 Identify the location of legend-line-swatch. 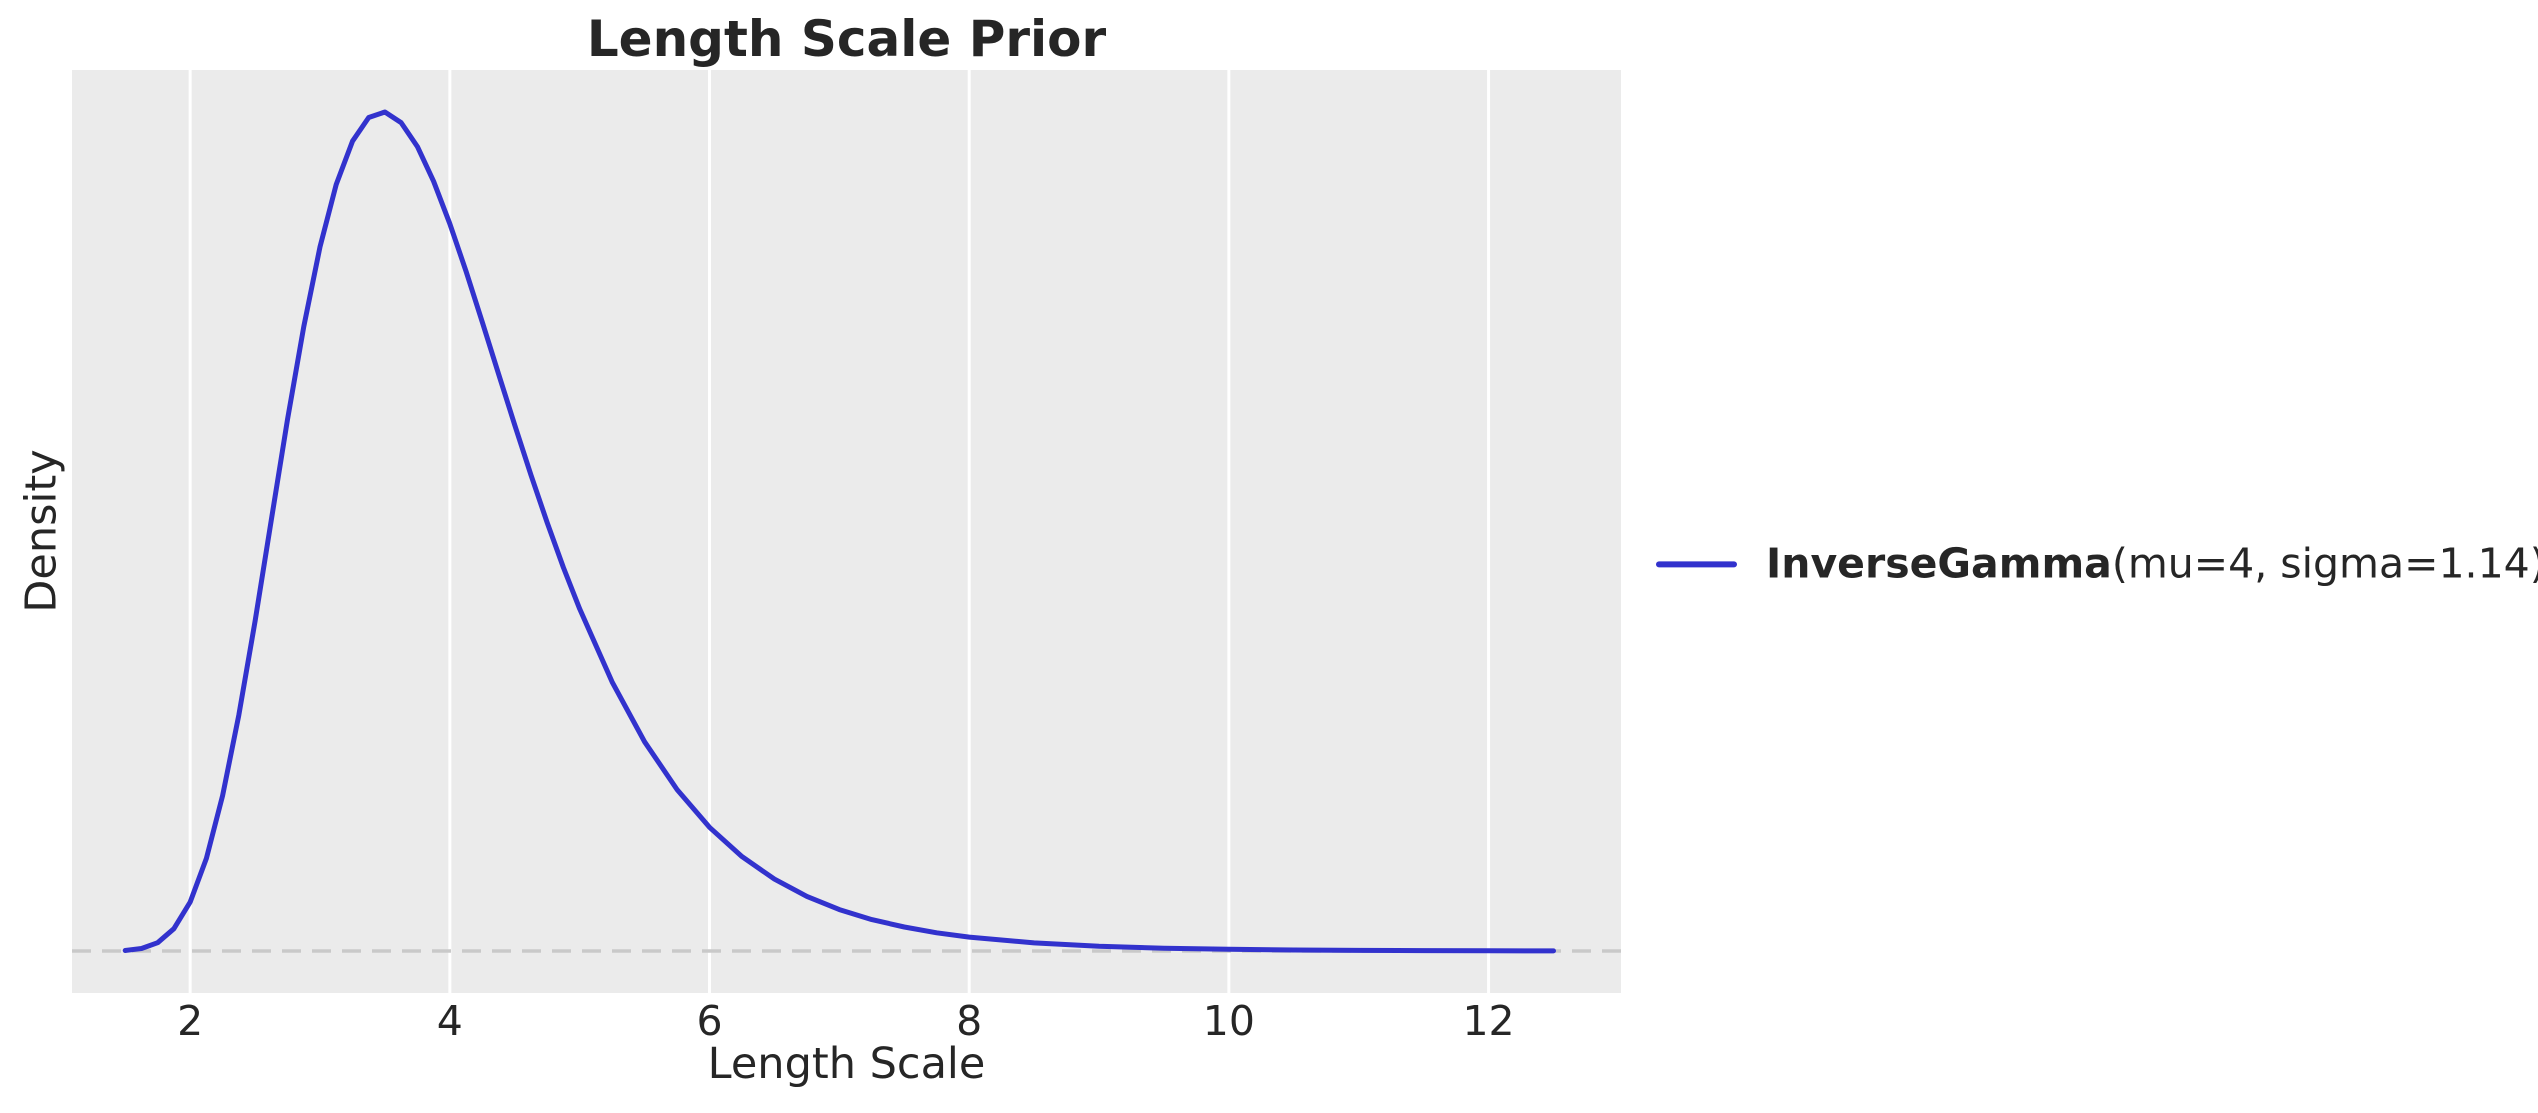
(1696, 564).